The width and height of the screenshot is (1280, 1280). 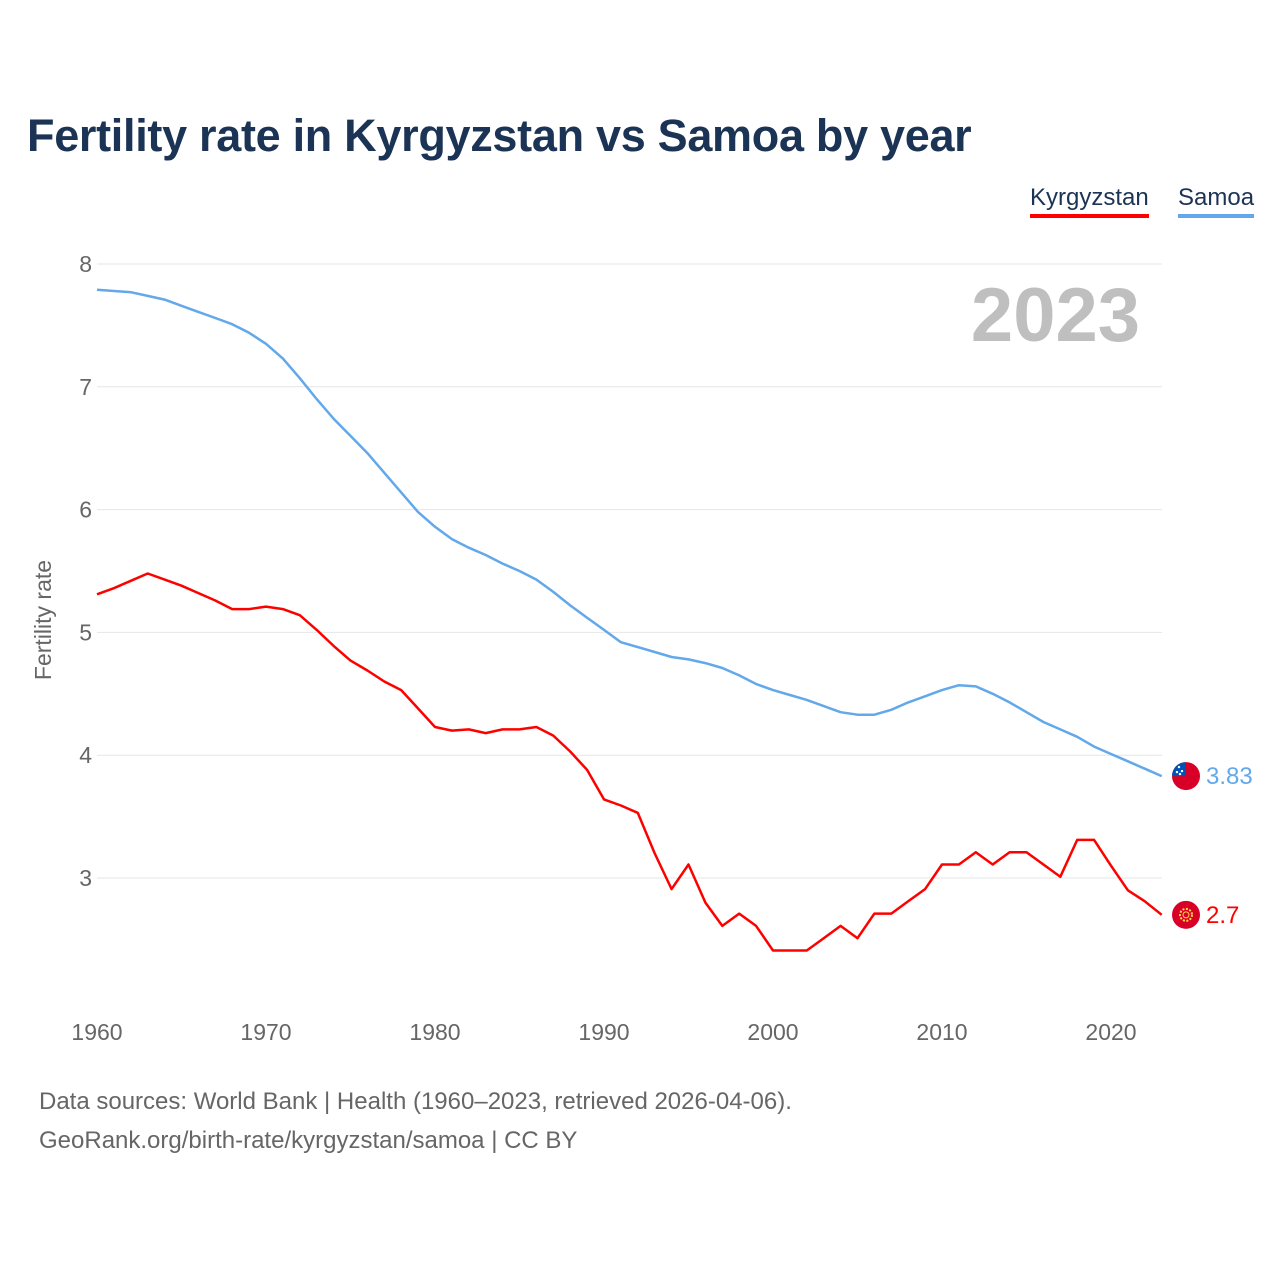 I want to click on y-tick-label: 4, so click(x=85, y=755).